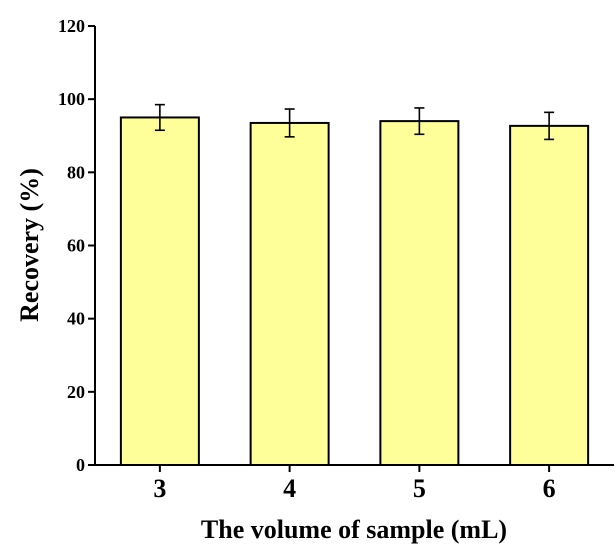 This screenshot has width=616, height=555. What do you see at coordinates (76, 392) in the screenshot?
I see `y-tick-label: 20` at bounding box center [76, 392].